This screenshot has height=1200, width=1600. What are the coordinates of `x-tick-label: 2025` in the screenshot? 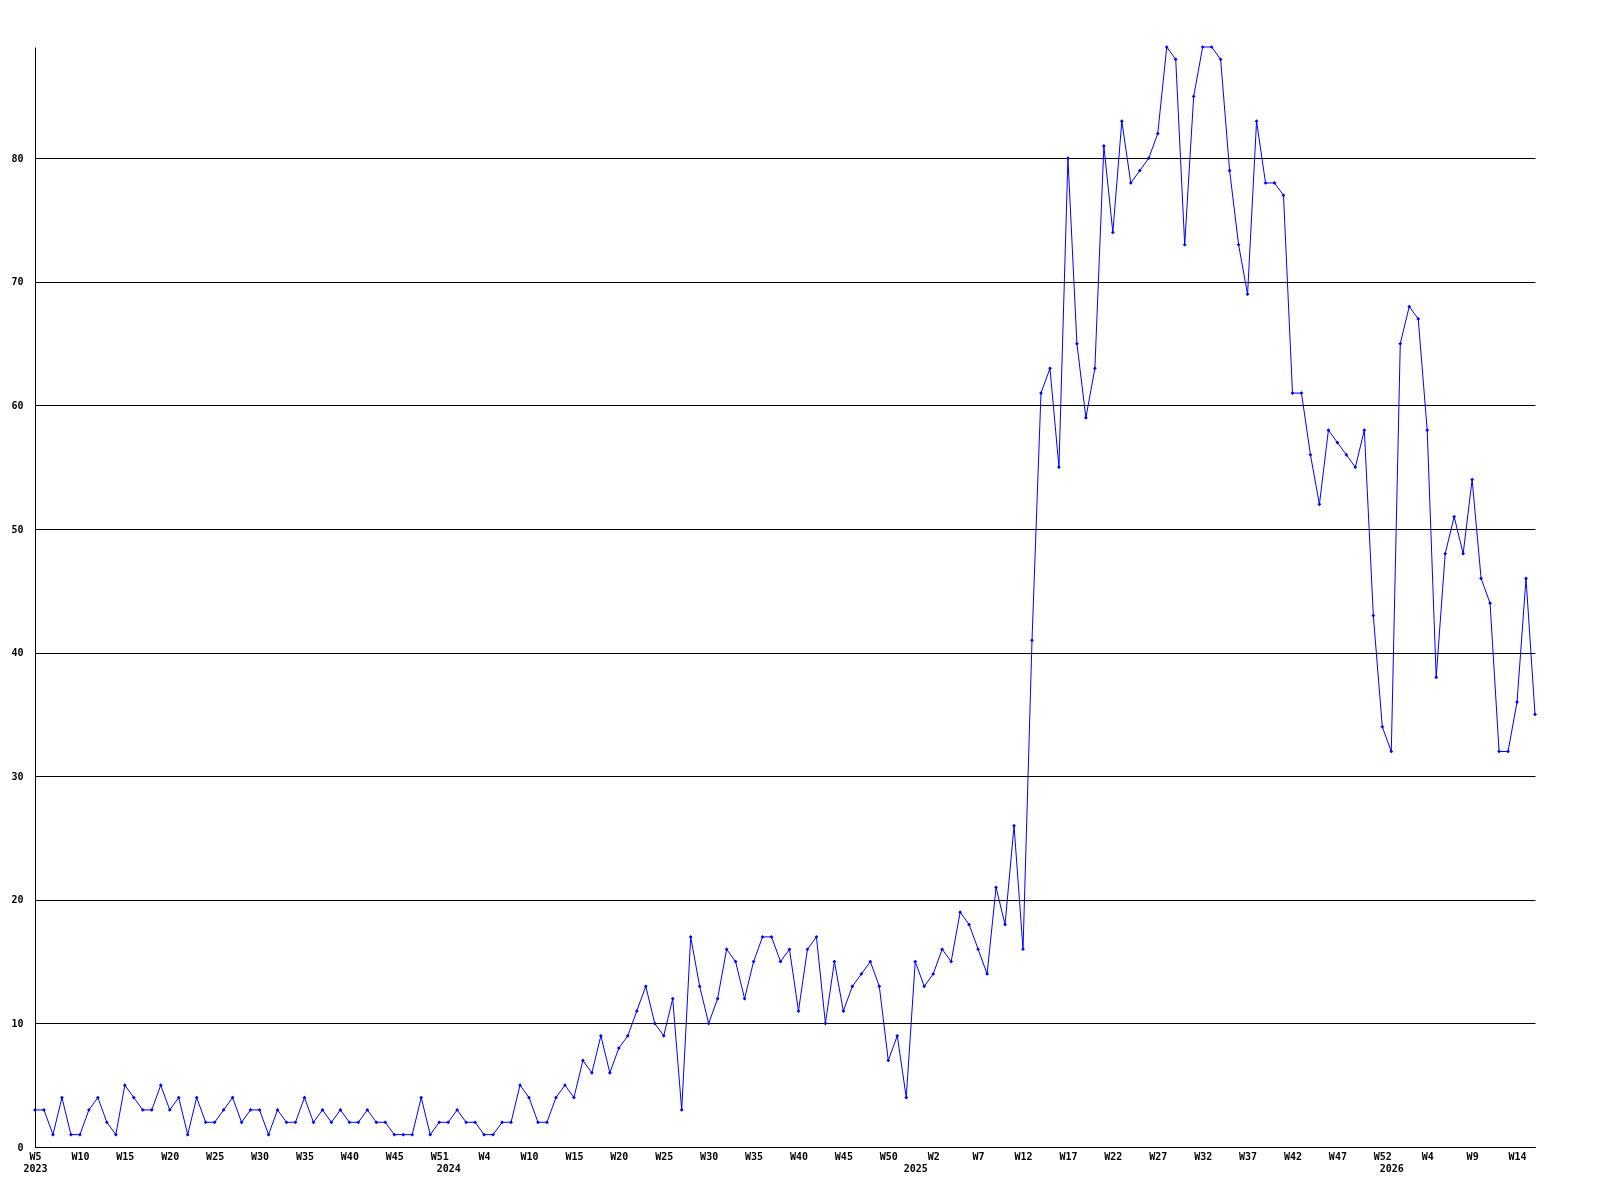 It's located at (915, 1168).